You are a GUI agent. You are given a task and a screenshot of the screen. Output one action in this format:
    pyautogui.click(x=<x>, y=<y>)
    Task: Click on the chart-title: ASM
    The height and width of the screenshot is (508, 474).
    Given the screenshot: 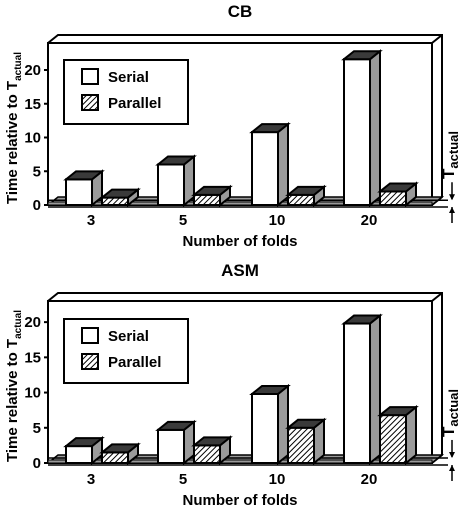 What is the action you would take?
    pyautogui.click(x=240, y=270)
    